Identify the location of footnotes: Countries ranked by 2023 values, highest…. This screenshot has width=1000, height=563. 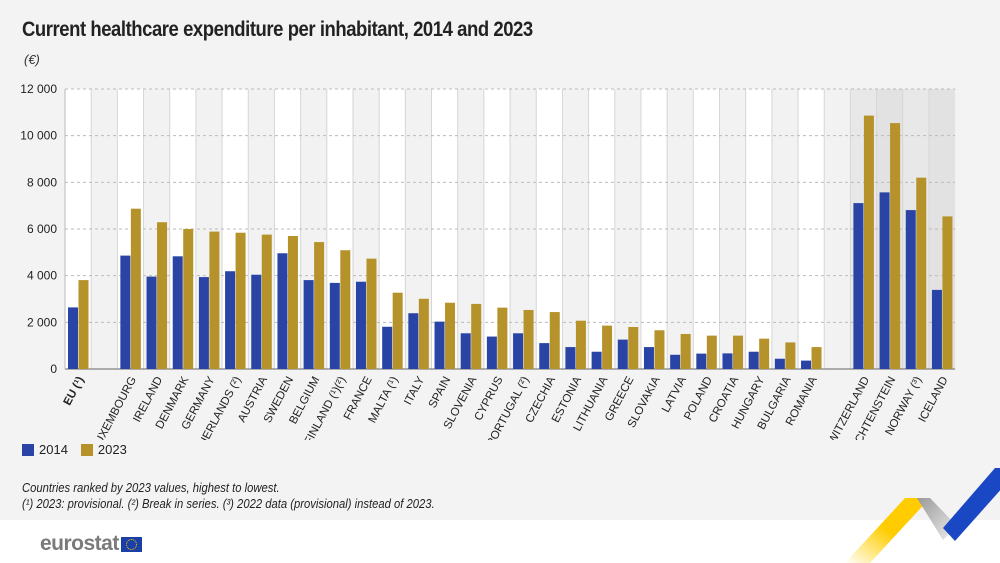
(228, 496).